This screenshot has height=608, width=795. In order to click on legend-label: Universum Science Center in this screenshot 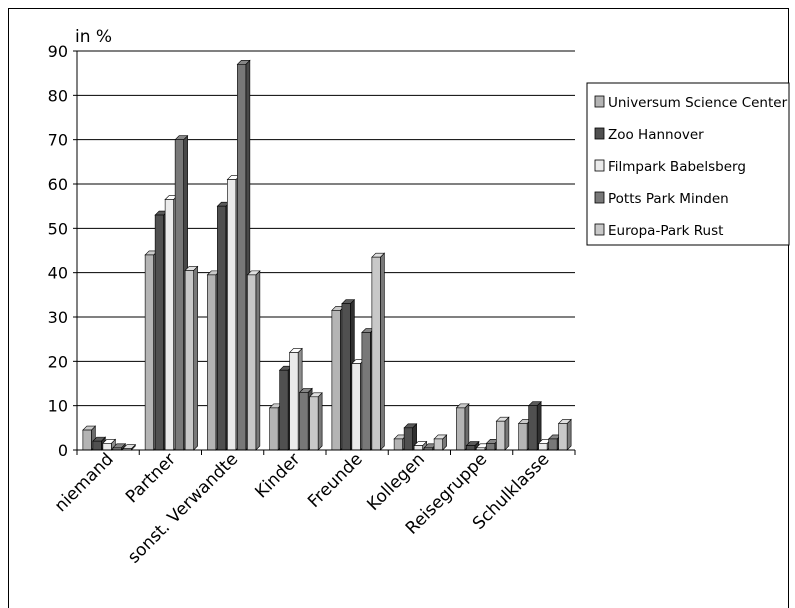, I will do `click(698, 103)`.